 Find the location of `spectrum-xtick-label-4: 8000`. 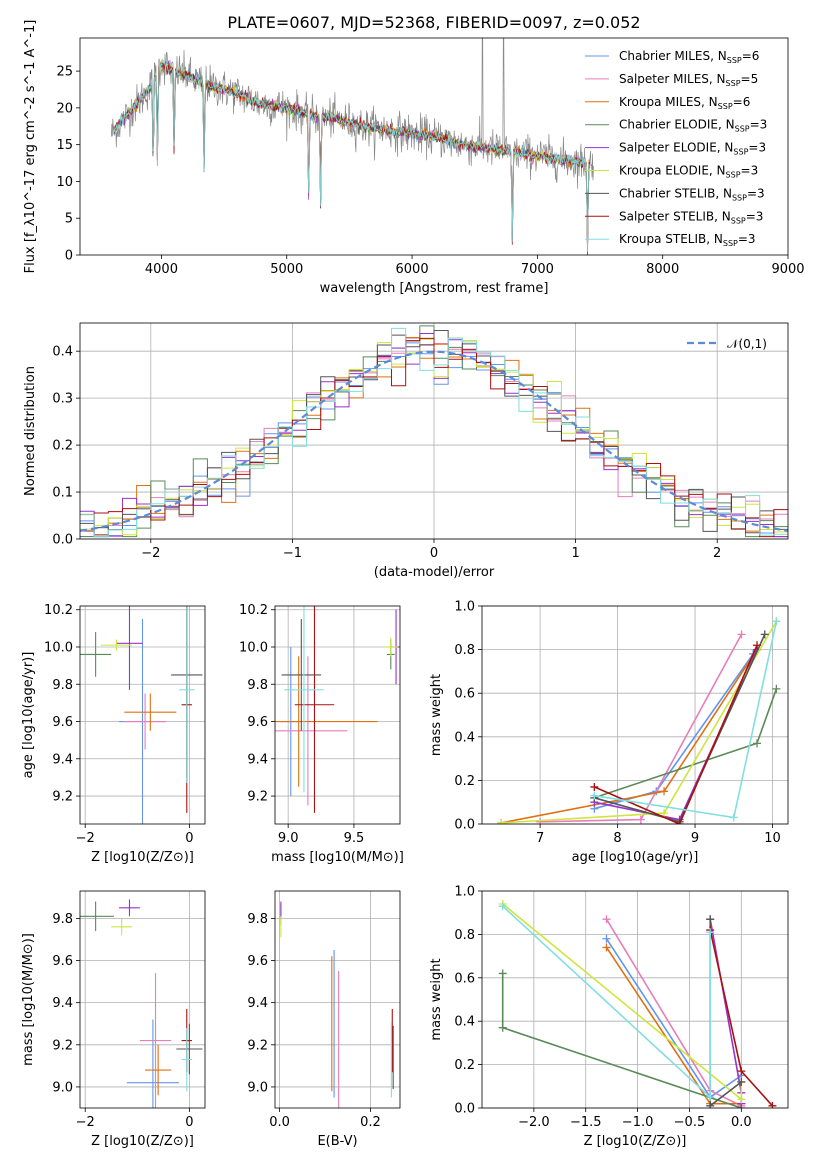

spectrum-xtick-label-4: 8000 is located at coordinates (662, 269).